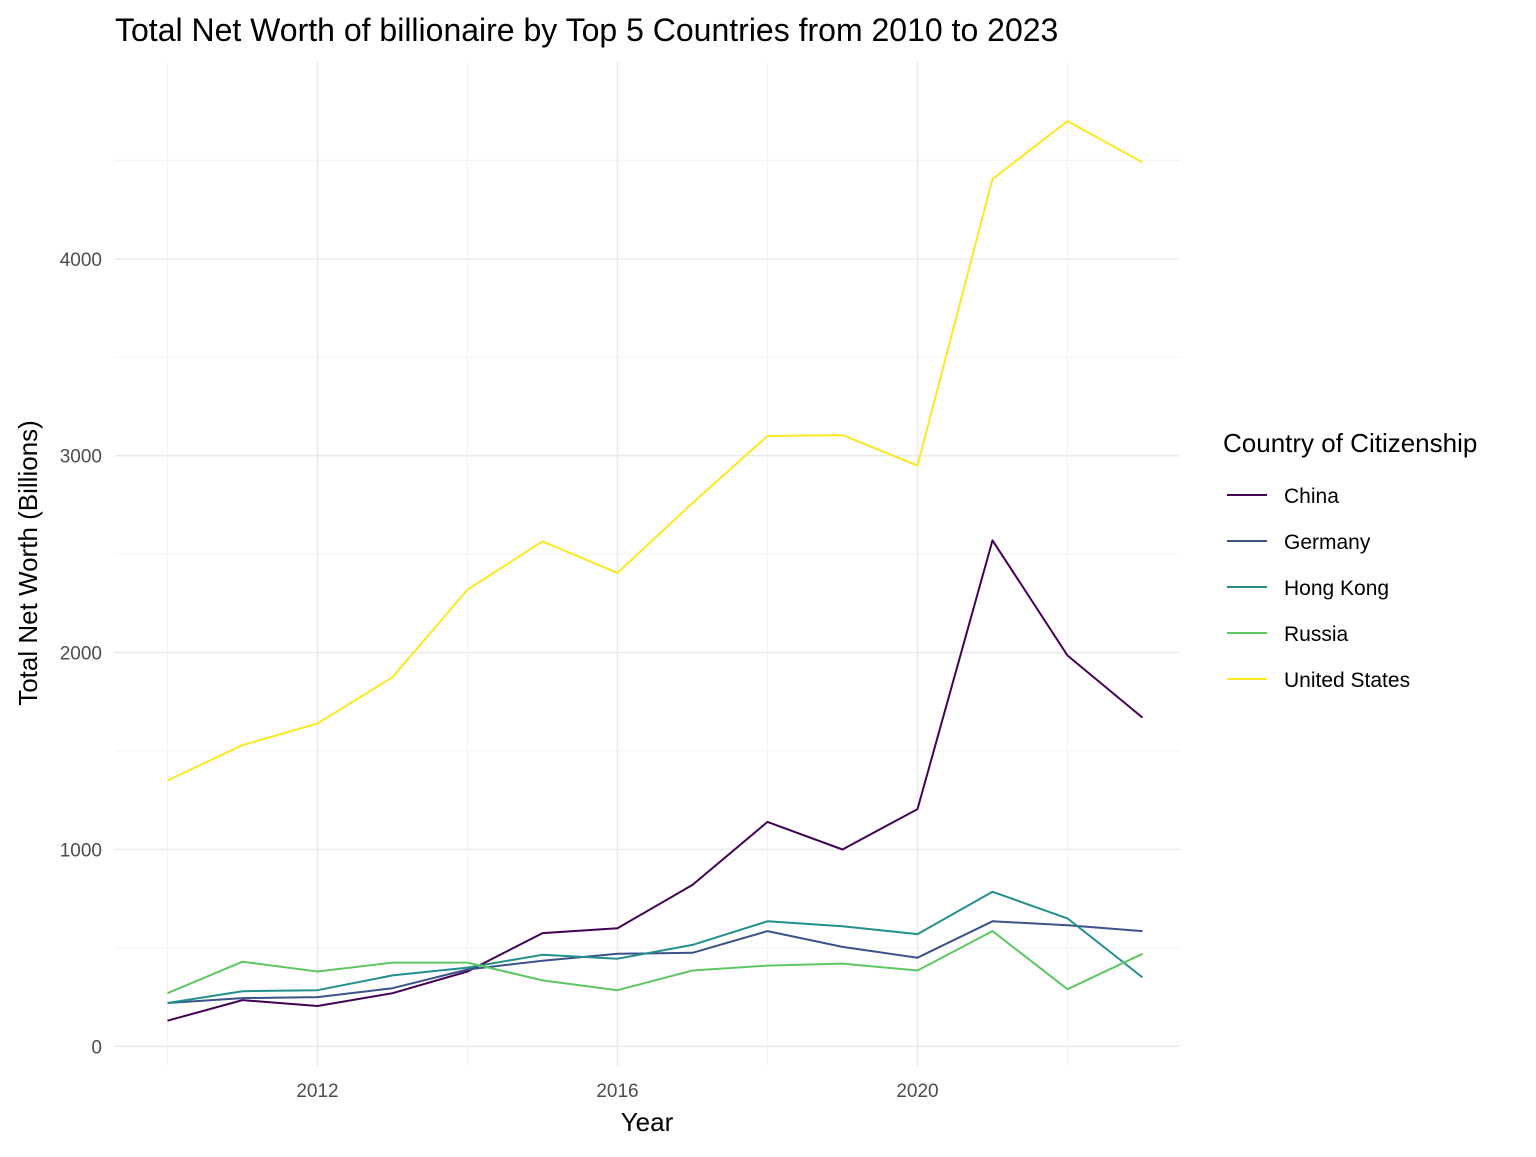  What do you see at coordinates (317, 1091) in the screenshot?
I see `x-tick-label: 2012` at bounding box center [317, 1091].